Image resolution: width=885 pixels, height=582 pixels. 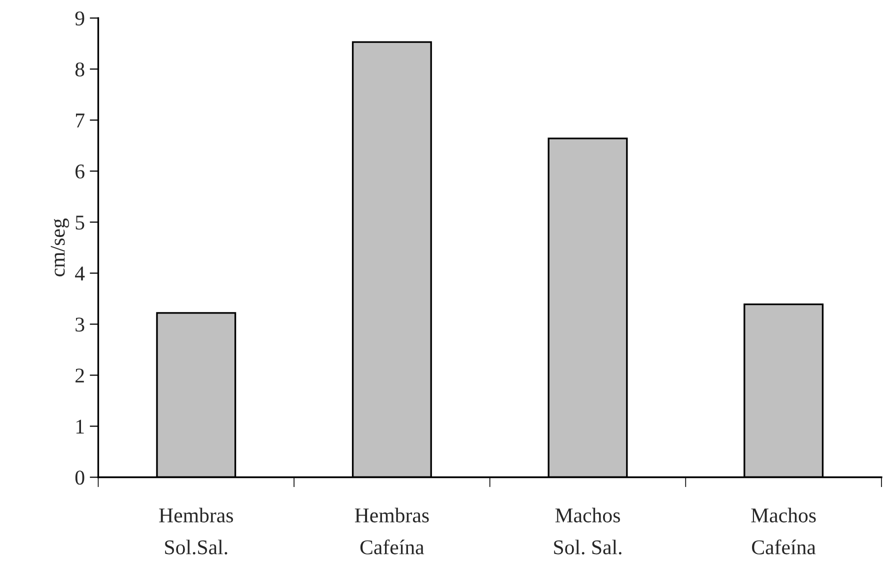 What do you see at coordinates (80, 223) in the screenshot?
I see `y-tick-label: 5` at bounding box center [80, 223].